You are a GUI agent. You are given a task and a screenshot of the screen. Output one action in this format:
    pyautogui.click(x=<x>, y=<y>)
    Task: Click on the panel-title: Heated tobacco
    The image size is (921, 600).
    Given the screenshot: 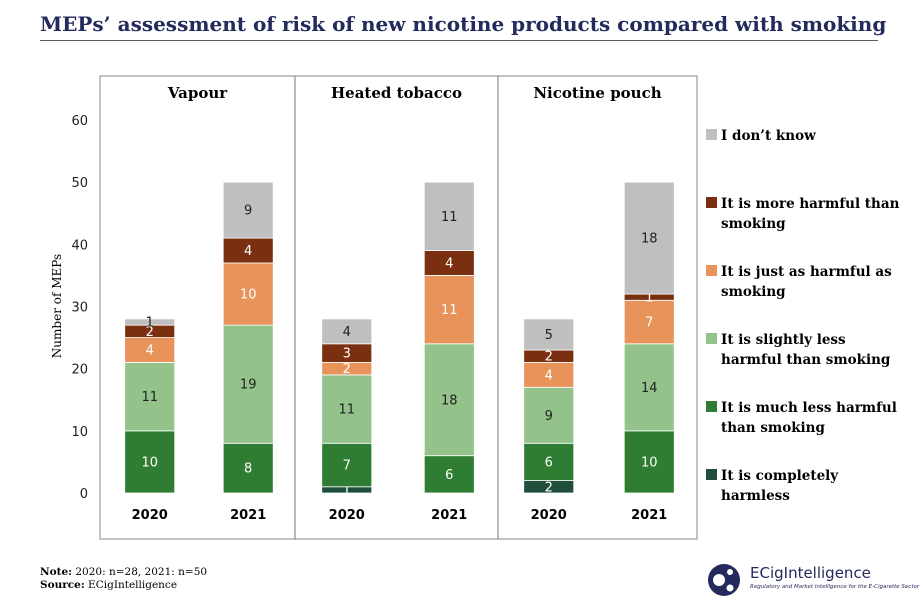 What is the action you would take?
    pyautogui.click(x=396, y=93)
    